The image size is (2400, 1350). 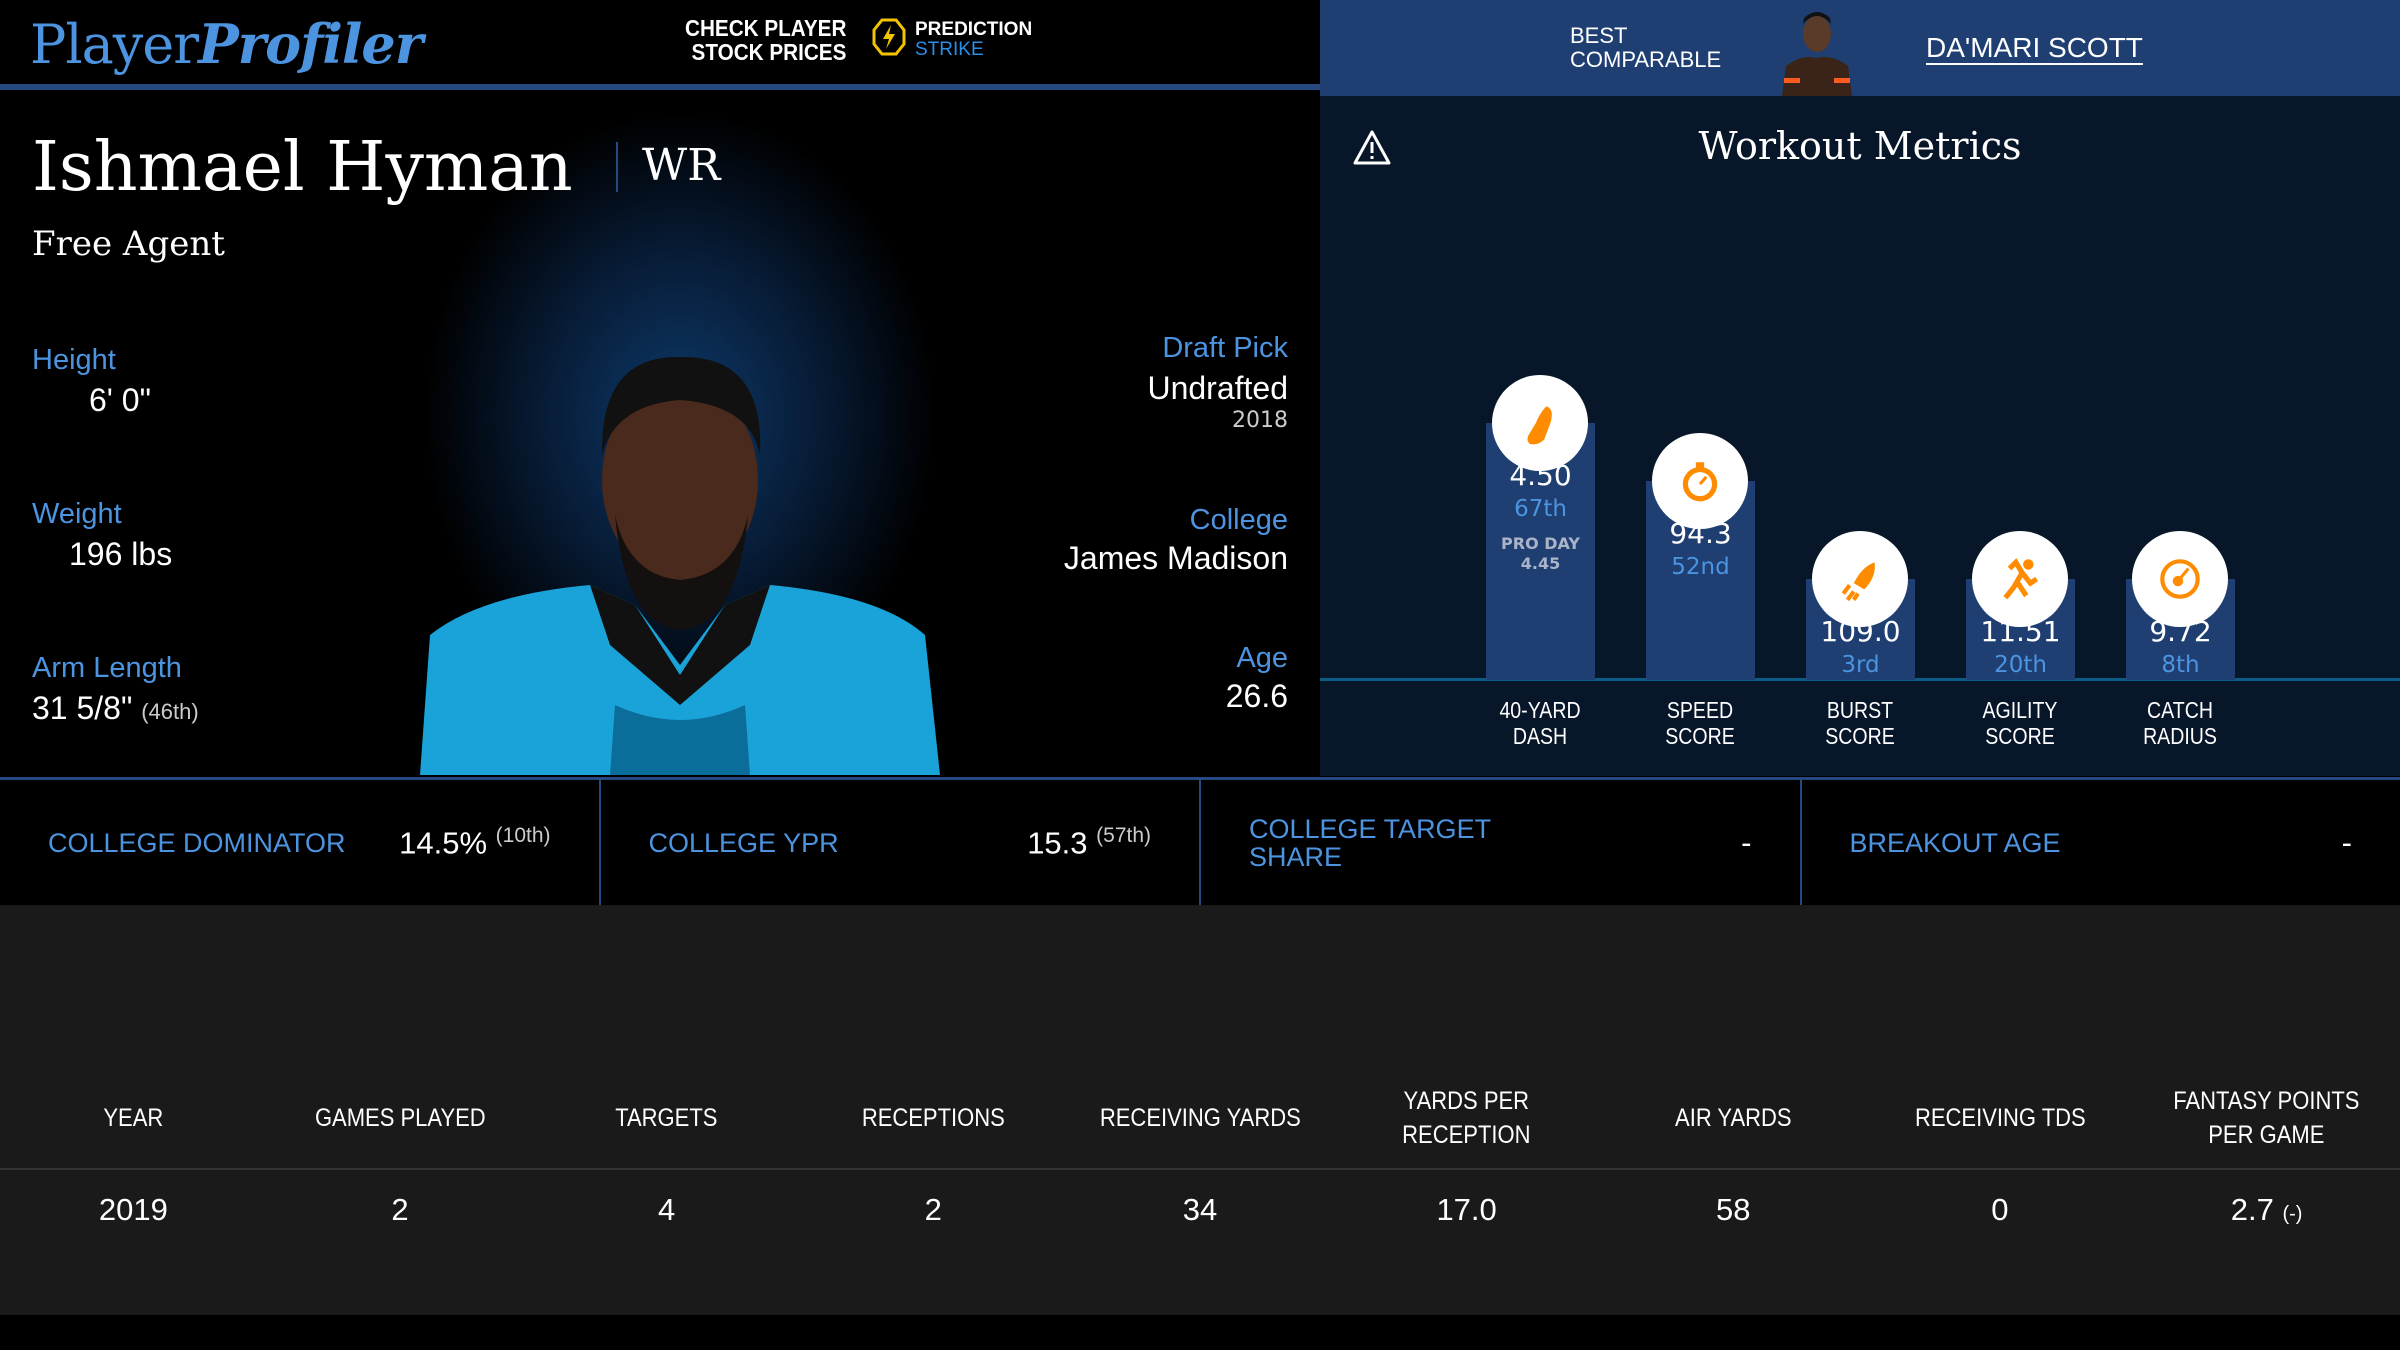 I want to click on college-stat: COLLEGE DOMINATOR 14.5% (10th), so click(x=300, y=842).